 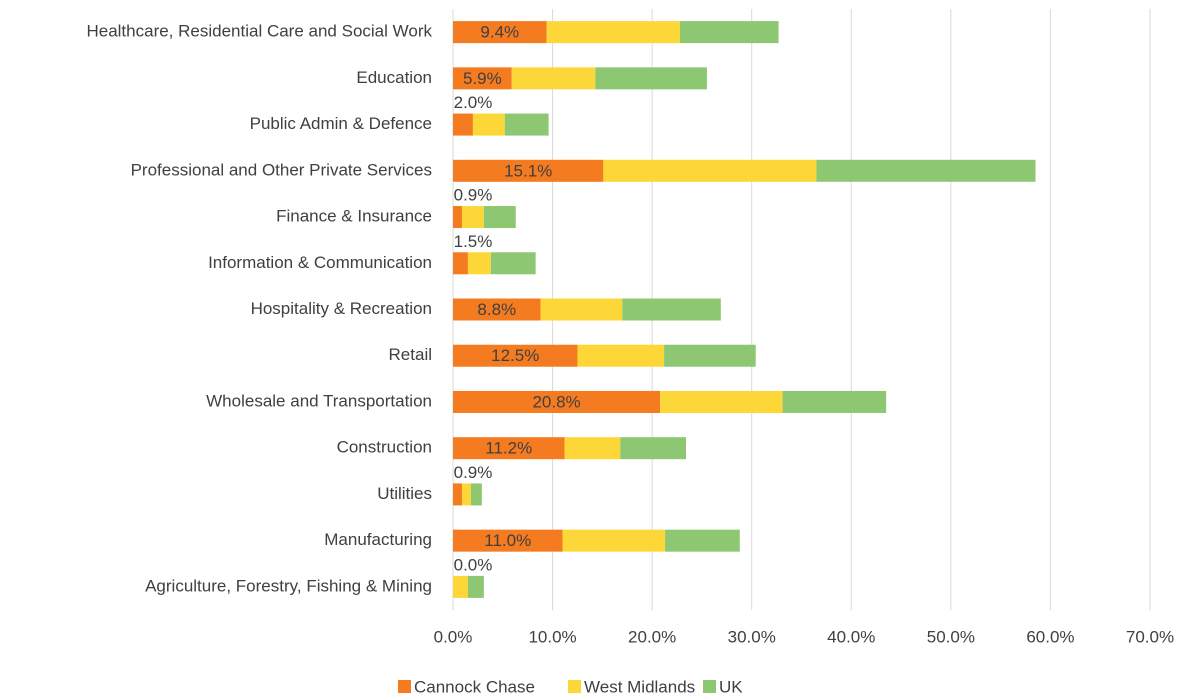 I want to click on y-tick-label: Information & Communication, so click(x=320, y=262).